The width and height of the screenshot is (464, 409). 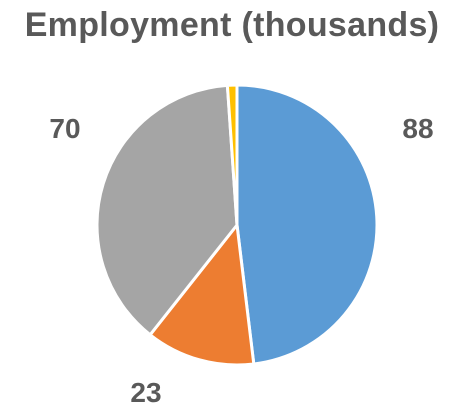 I want to click on data-label-2: 70, so click(x=64, y=128).